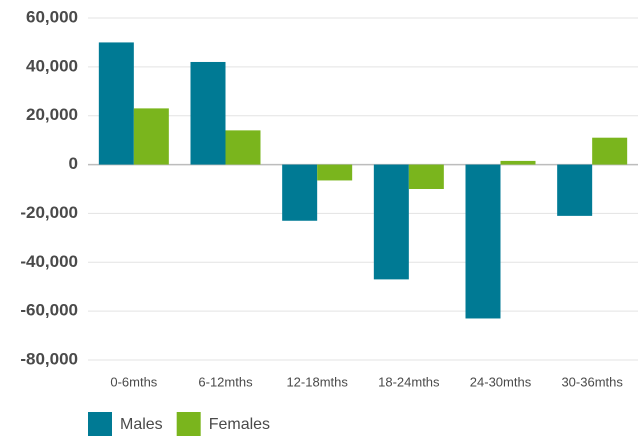  What do you see at coordinates (49, 261) in the screenshot?
I see `y-tick-label: -40,000` at bounding box center [49, 261].